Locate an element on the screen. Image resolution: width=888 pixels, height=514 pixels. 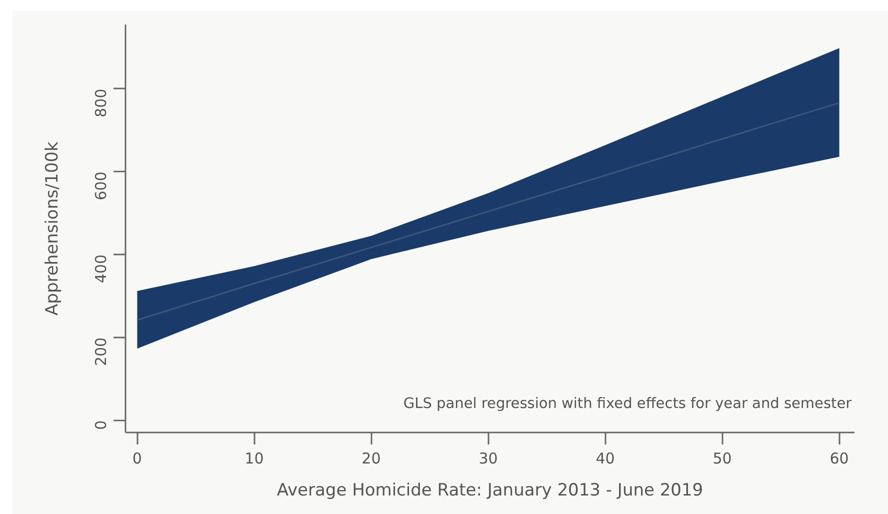
annotation: GLS panel regression with fixed effects for year and semester is located at coordinates (627, 404).